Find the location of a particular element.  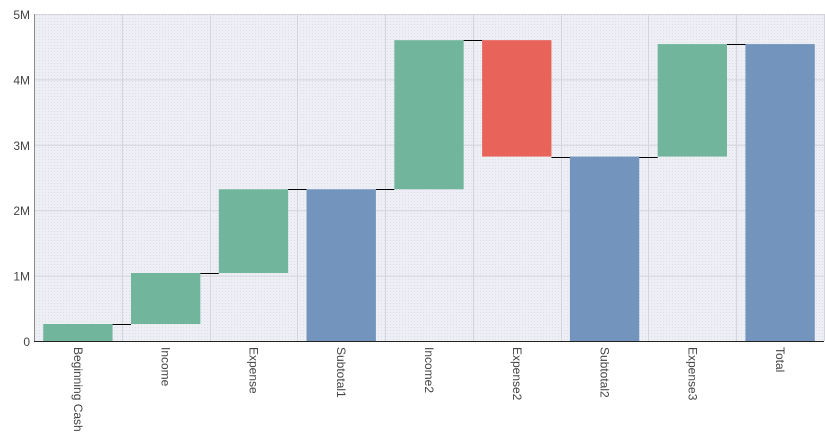

bar-total is located at coordinates (780, 193).